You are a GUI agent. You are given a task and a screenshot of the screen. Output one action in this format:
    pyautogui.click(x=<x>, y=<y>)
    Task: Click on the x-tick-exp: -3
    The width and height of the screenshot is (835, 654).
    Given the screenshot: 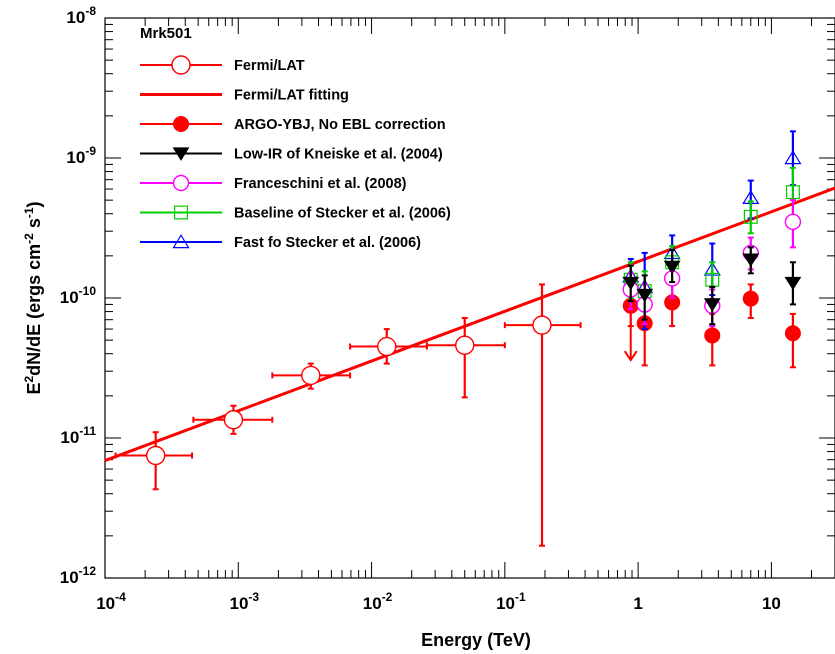 What is the action you would take?
    pyautogui.click(x=253, y=597)
    